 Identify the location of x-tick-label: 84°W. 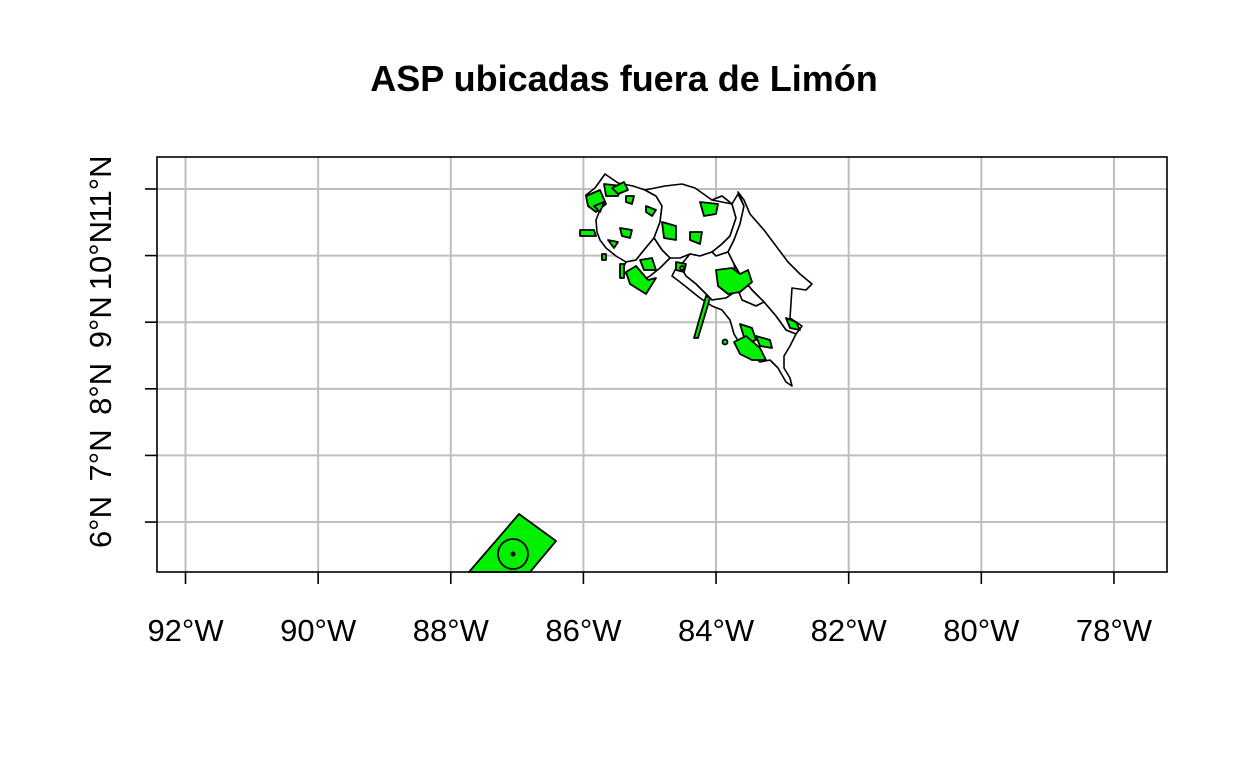
(716, 630).